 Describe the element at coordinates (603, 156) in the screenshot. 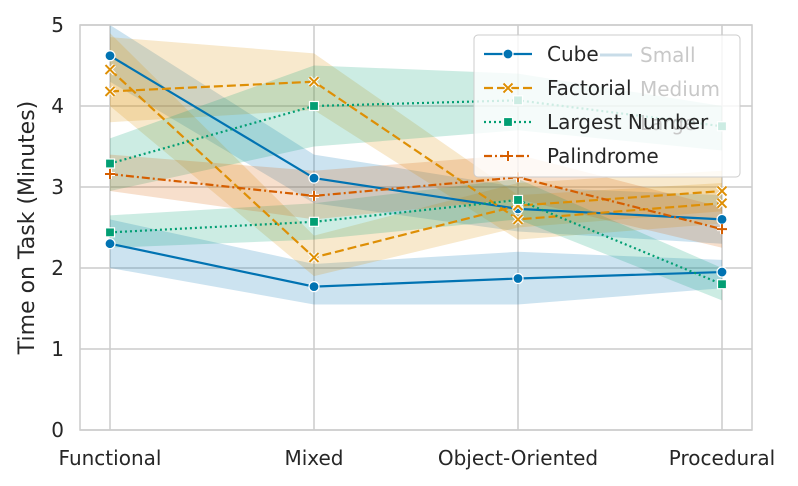

I see `legend-label: Palindrome` at that location.